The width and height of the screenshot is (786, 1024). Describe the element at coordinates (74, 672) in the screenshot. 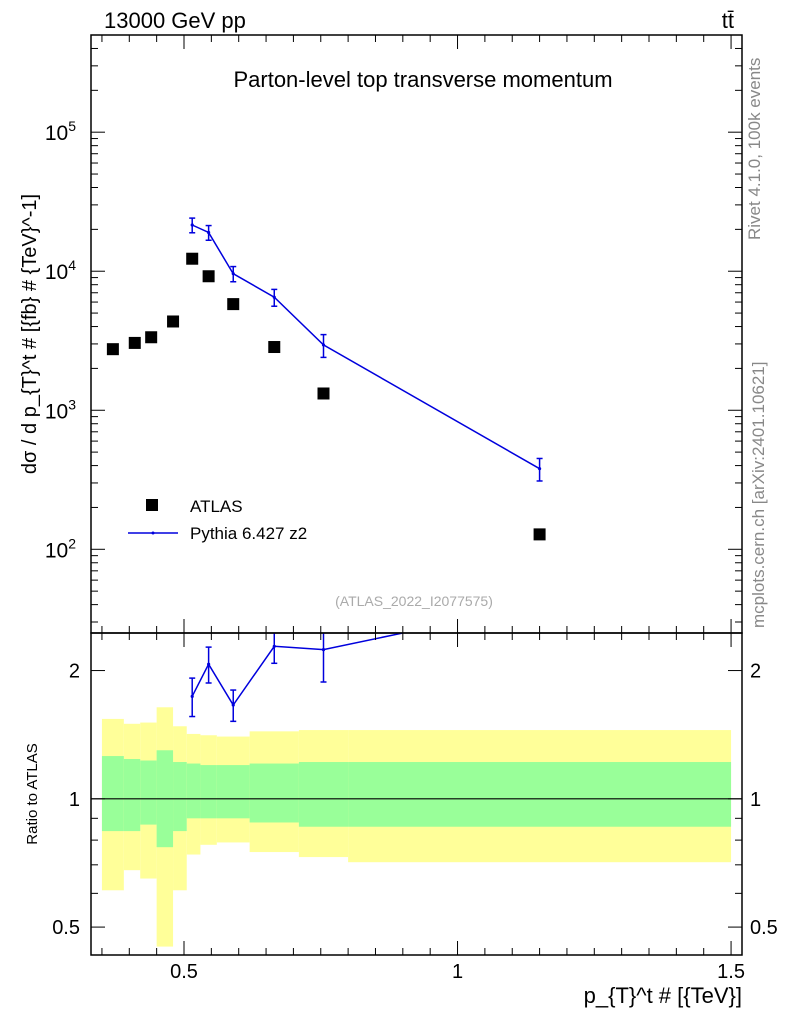

I see `ratio-y-tick-label-left: 2` at that location.